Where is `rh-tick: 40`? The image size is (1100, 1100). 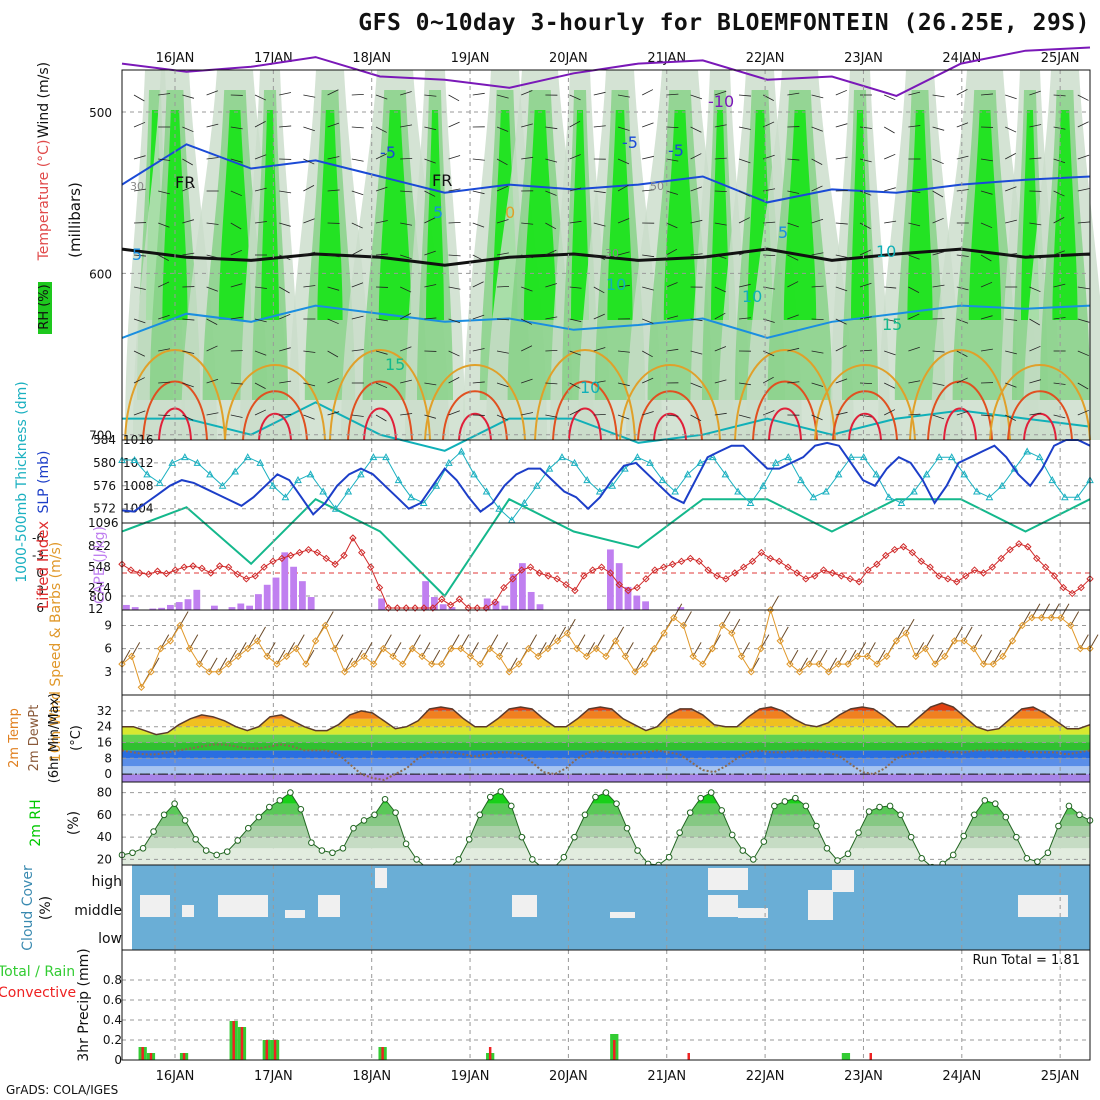 rh-tick: 40 is located at coordinates (104, 837).